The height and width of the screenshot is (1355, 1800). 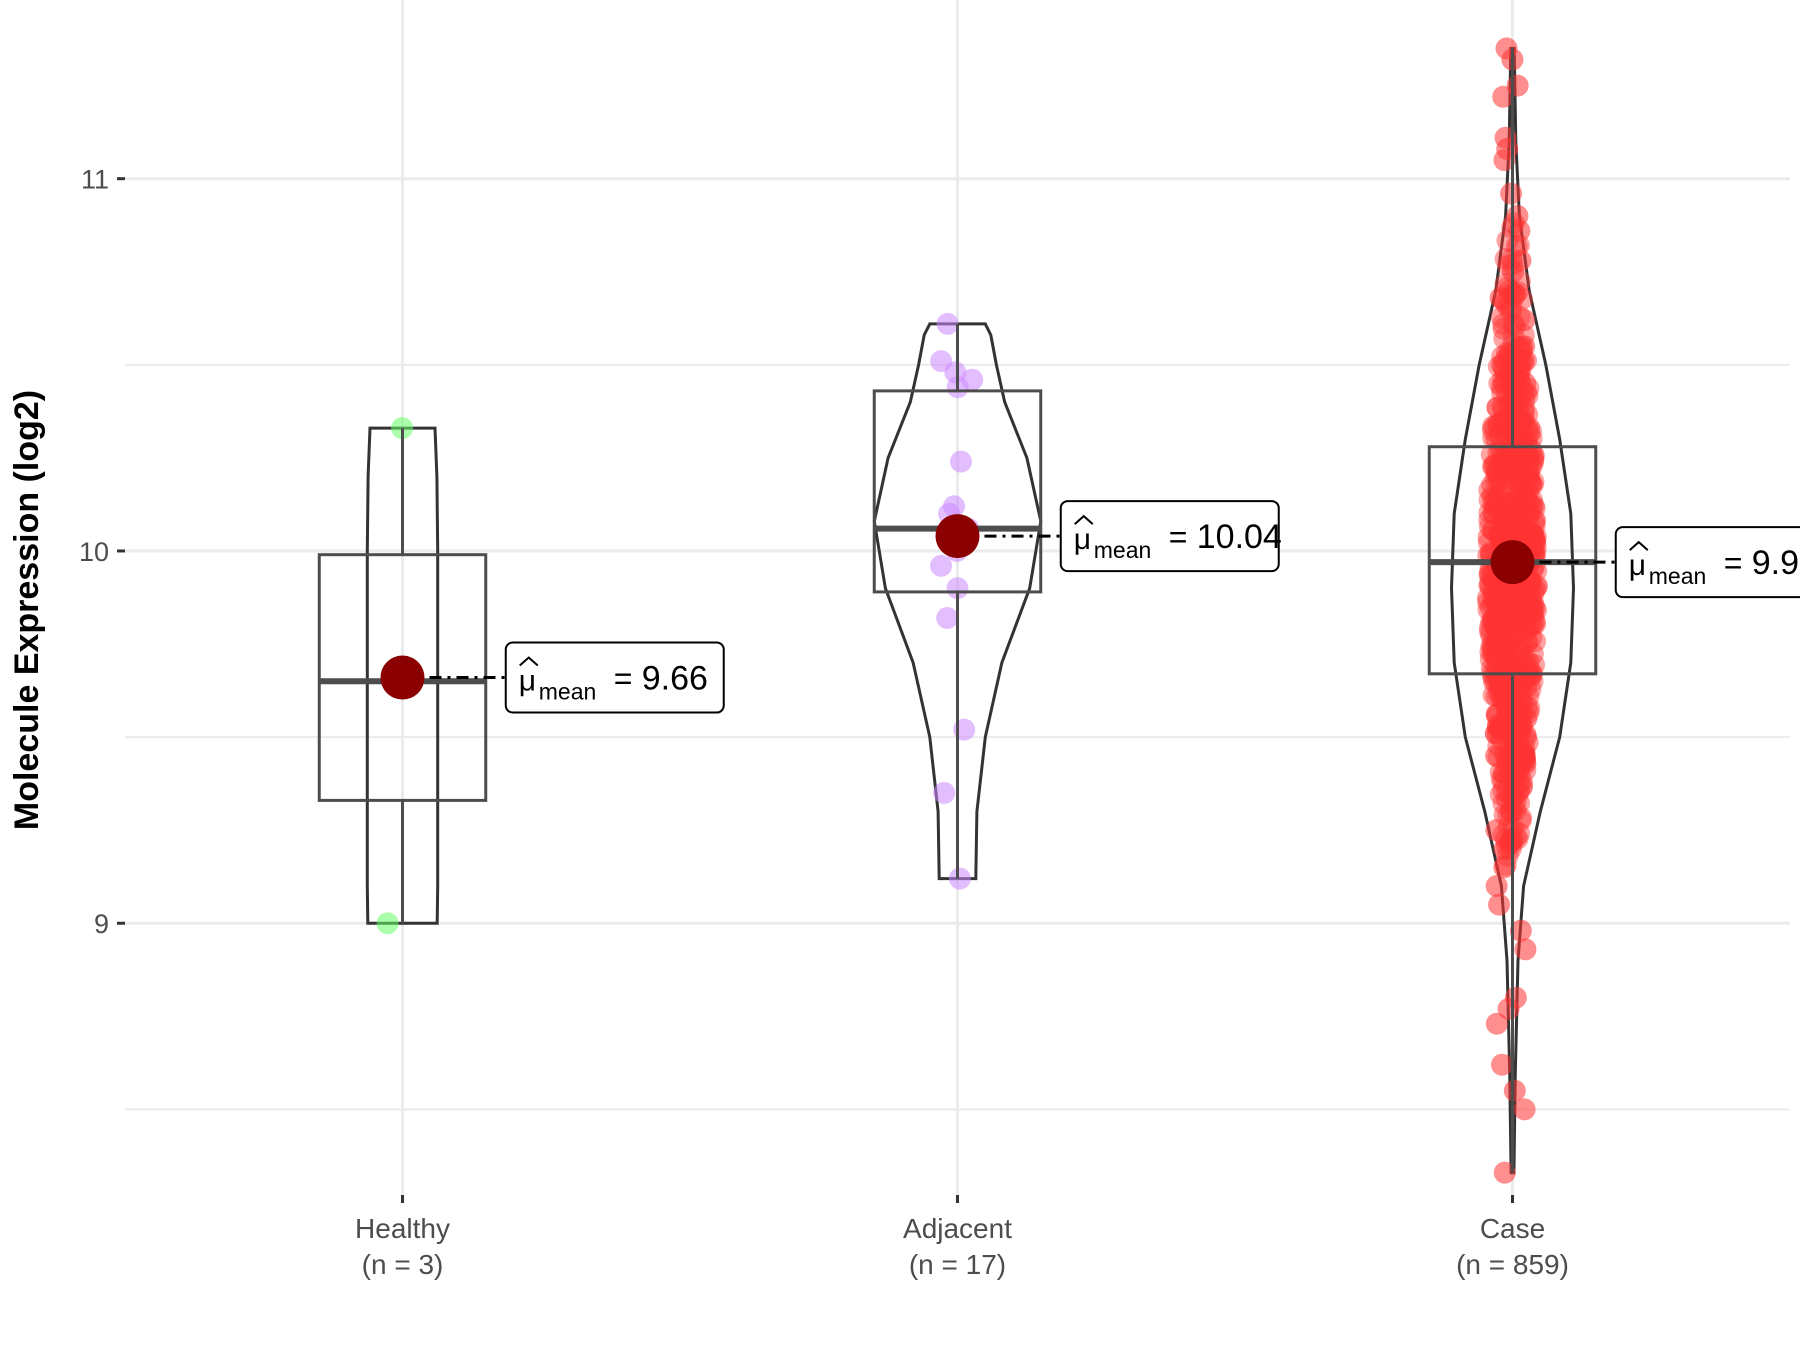 What do you see at coordinates (1077, 601) in the screenshot?
I see `group-adjacent: μ mean = 10.04` at bounding box center [1077, 601].